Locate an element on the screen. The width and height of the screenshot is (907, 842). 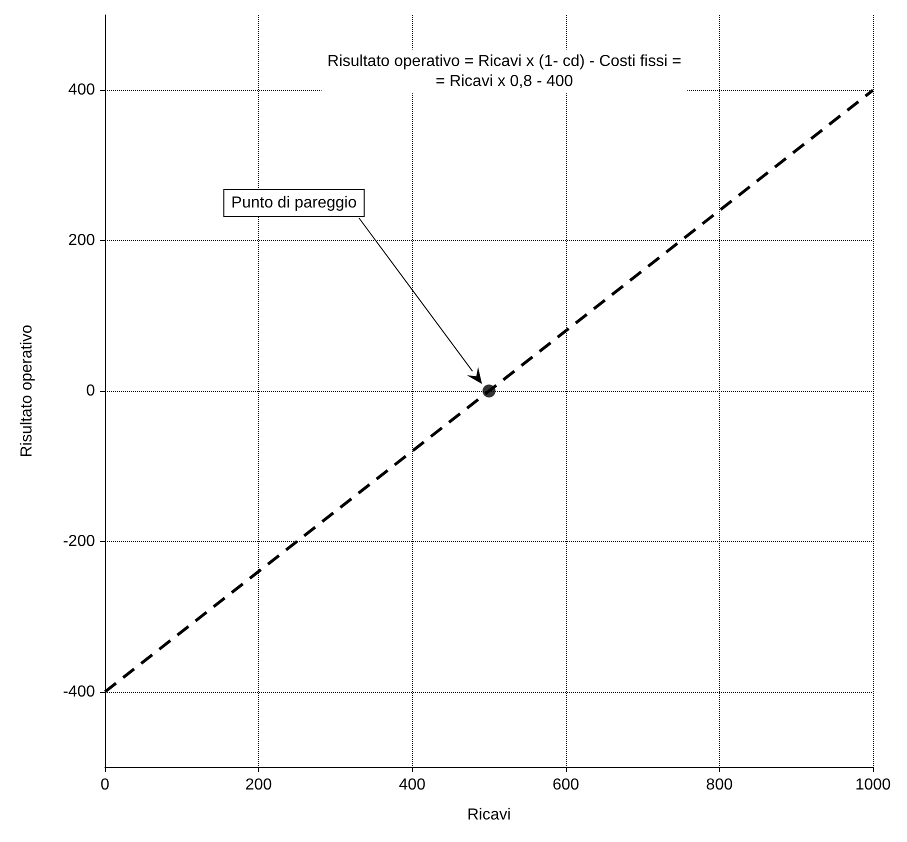
y-tick-label: -400 is located at coordinates (79, 691).